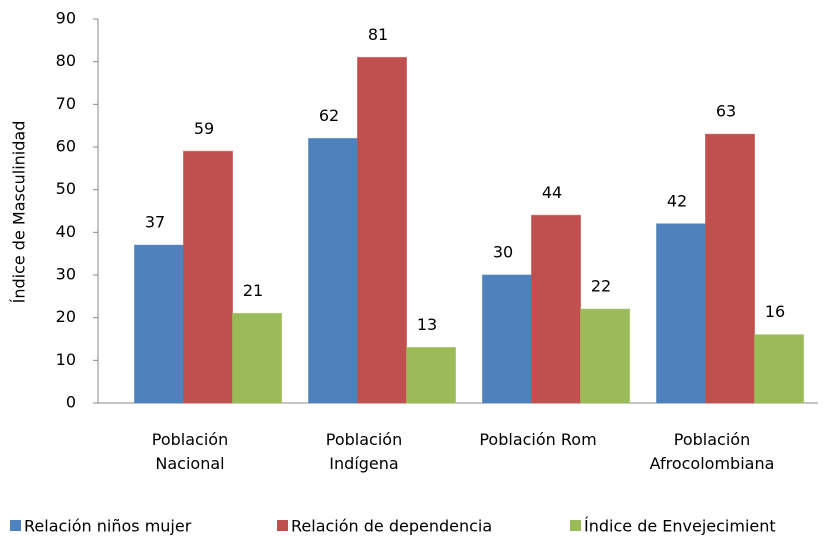 Image resolution: width=832 pixels, height=544 pixels. I want to click on y-tick-label: 40, so click(66, 231).